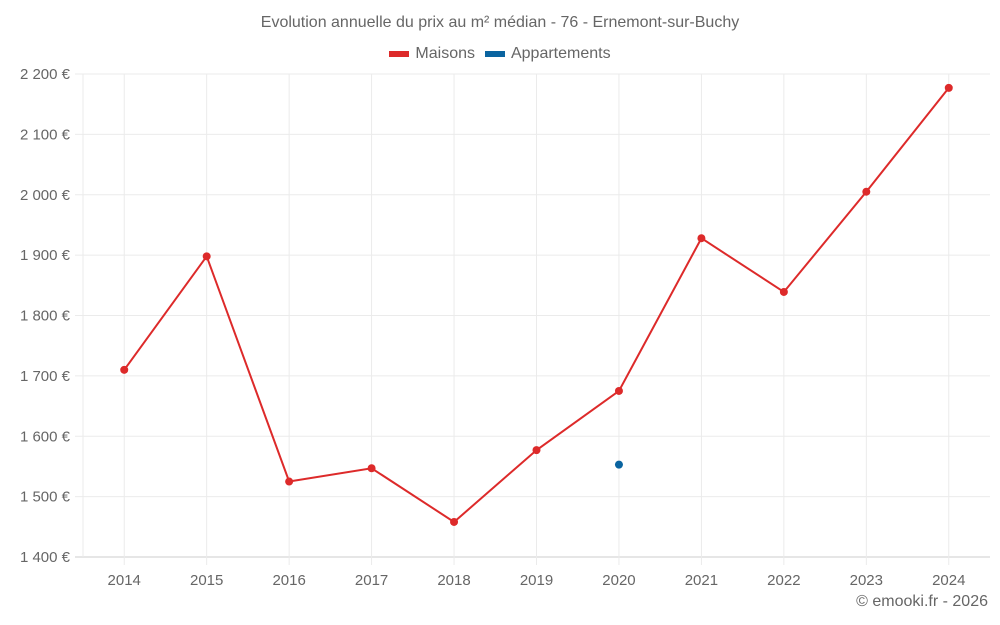  What do you see at coordinates (536, 580) in the screenshot?
I see `x-tick-label: 2019` at bounding box center [536, 580].